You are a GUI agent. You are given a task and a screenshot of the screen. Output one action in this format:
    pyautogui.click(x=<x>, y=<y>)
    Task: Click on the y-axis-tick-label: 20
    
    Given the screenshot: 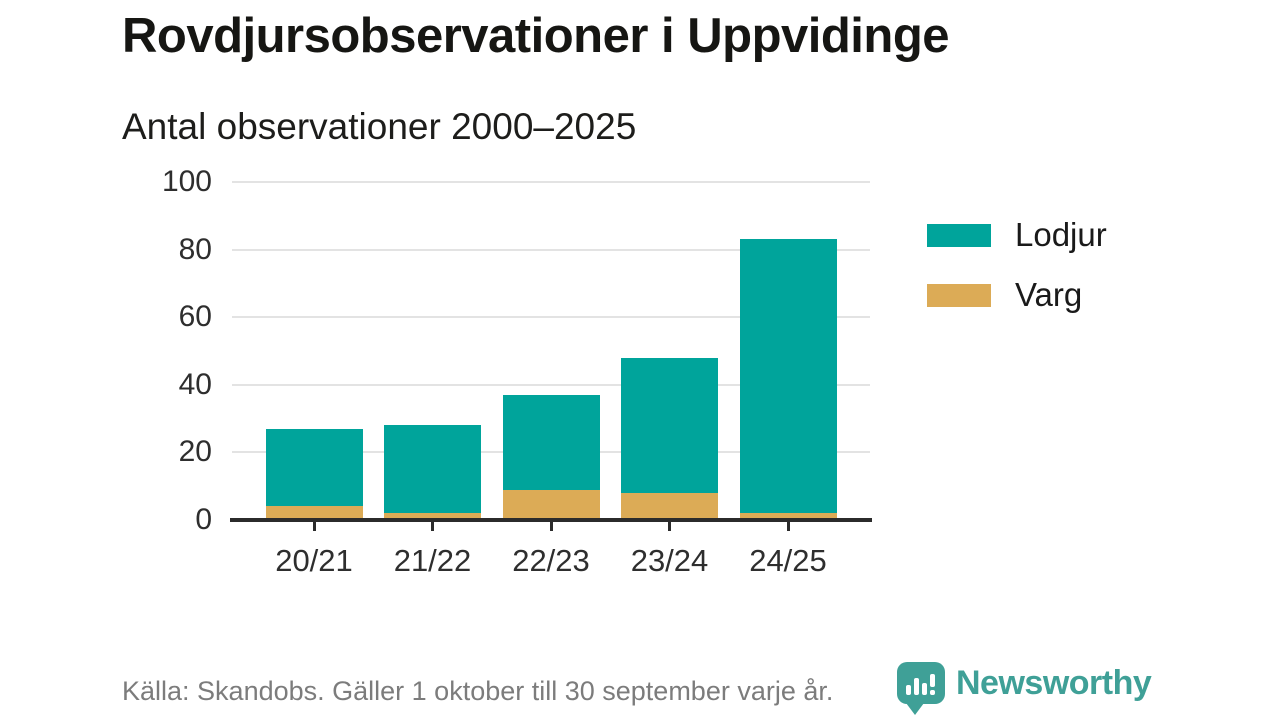 What is the action you would take?
    pyautogui.click(x=195, y=452)
    